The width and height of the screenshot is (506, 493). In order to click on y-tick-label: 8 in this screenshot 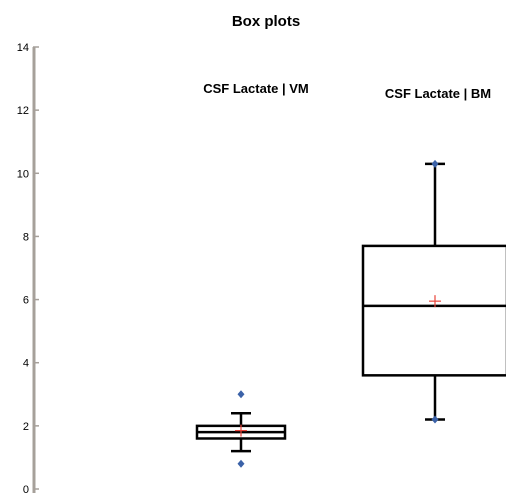, I will do `click(26, 237)`.